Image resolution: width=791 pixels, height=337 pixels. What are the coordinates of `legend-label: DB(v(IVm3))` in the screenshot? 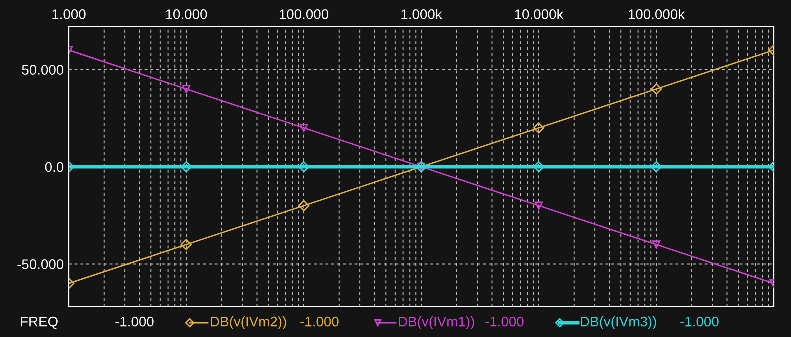 It's located at (618, 323).